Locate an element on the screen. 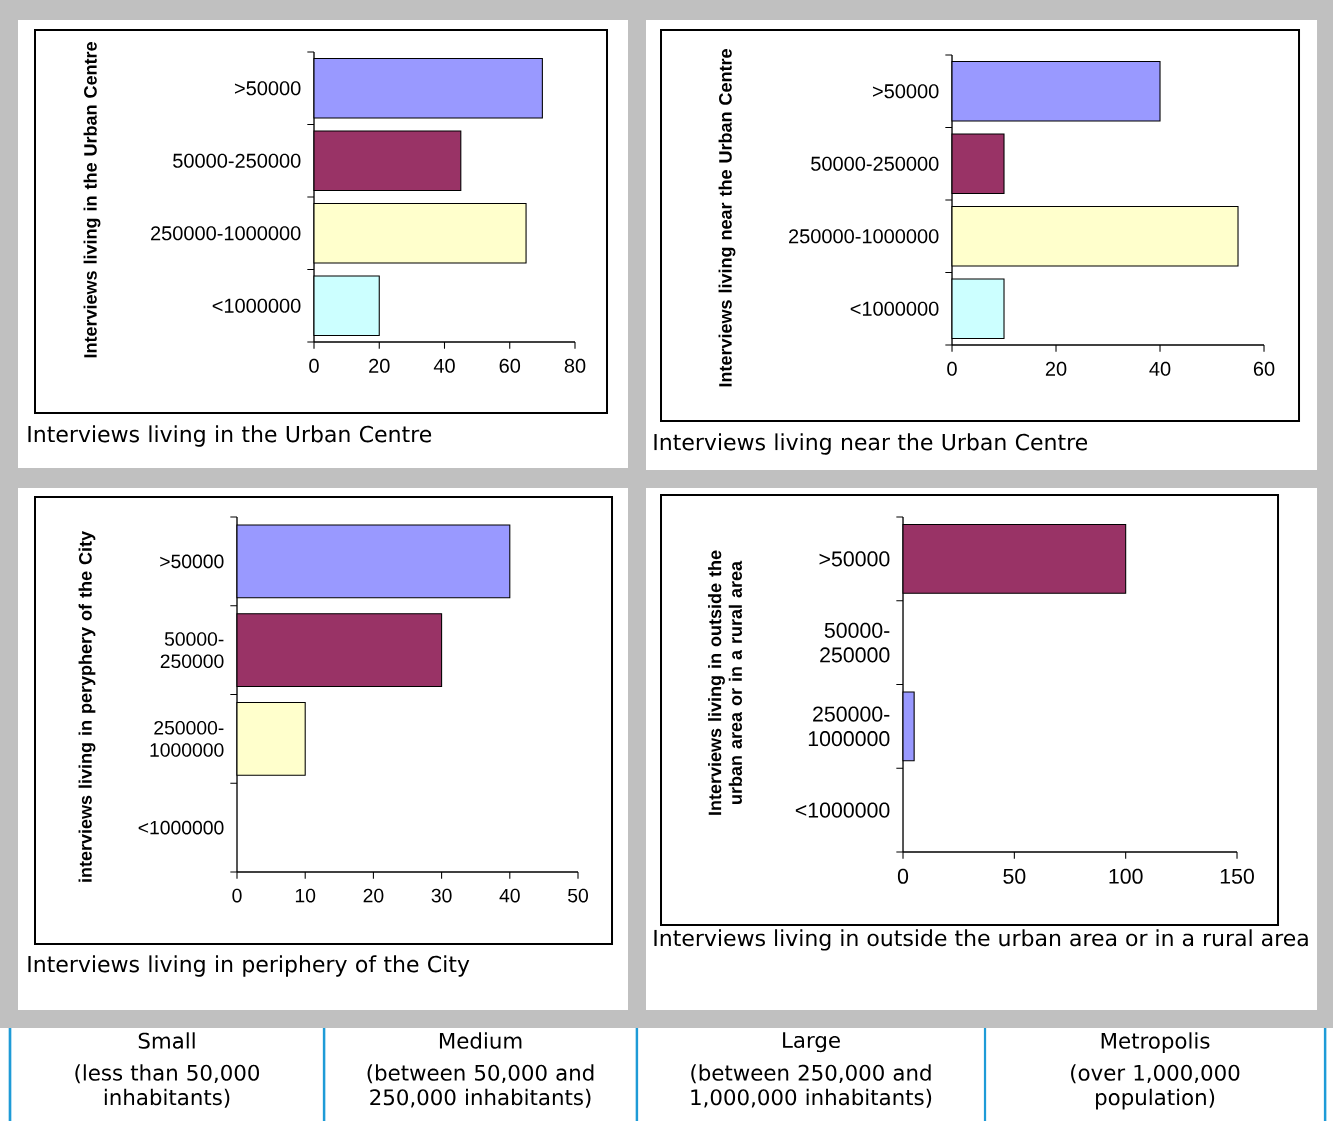 The image size is (1333, 1122). x-tick-label: 10 is located at coordinates (305, 895).